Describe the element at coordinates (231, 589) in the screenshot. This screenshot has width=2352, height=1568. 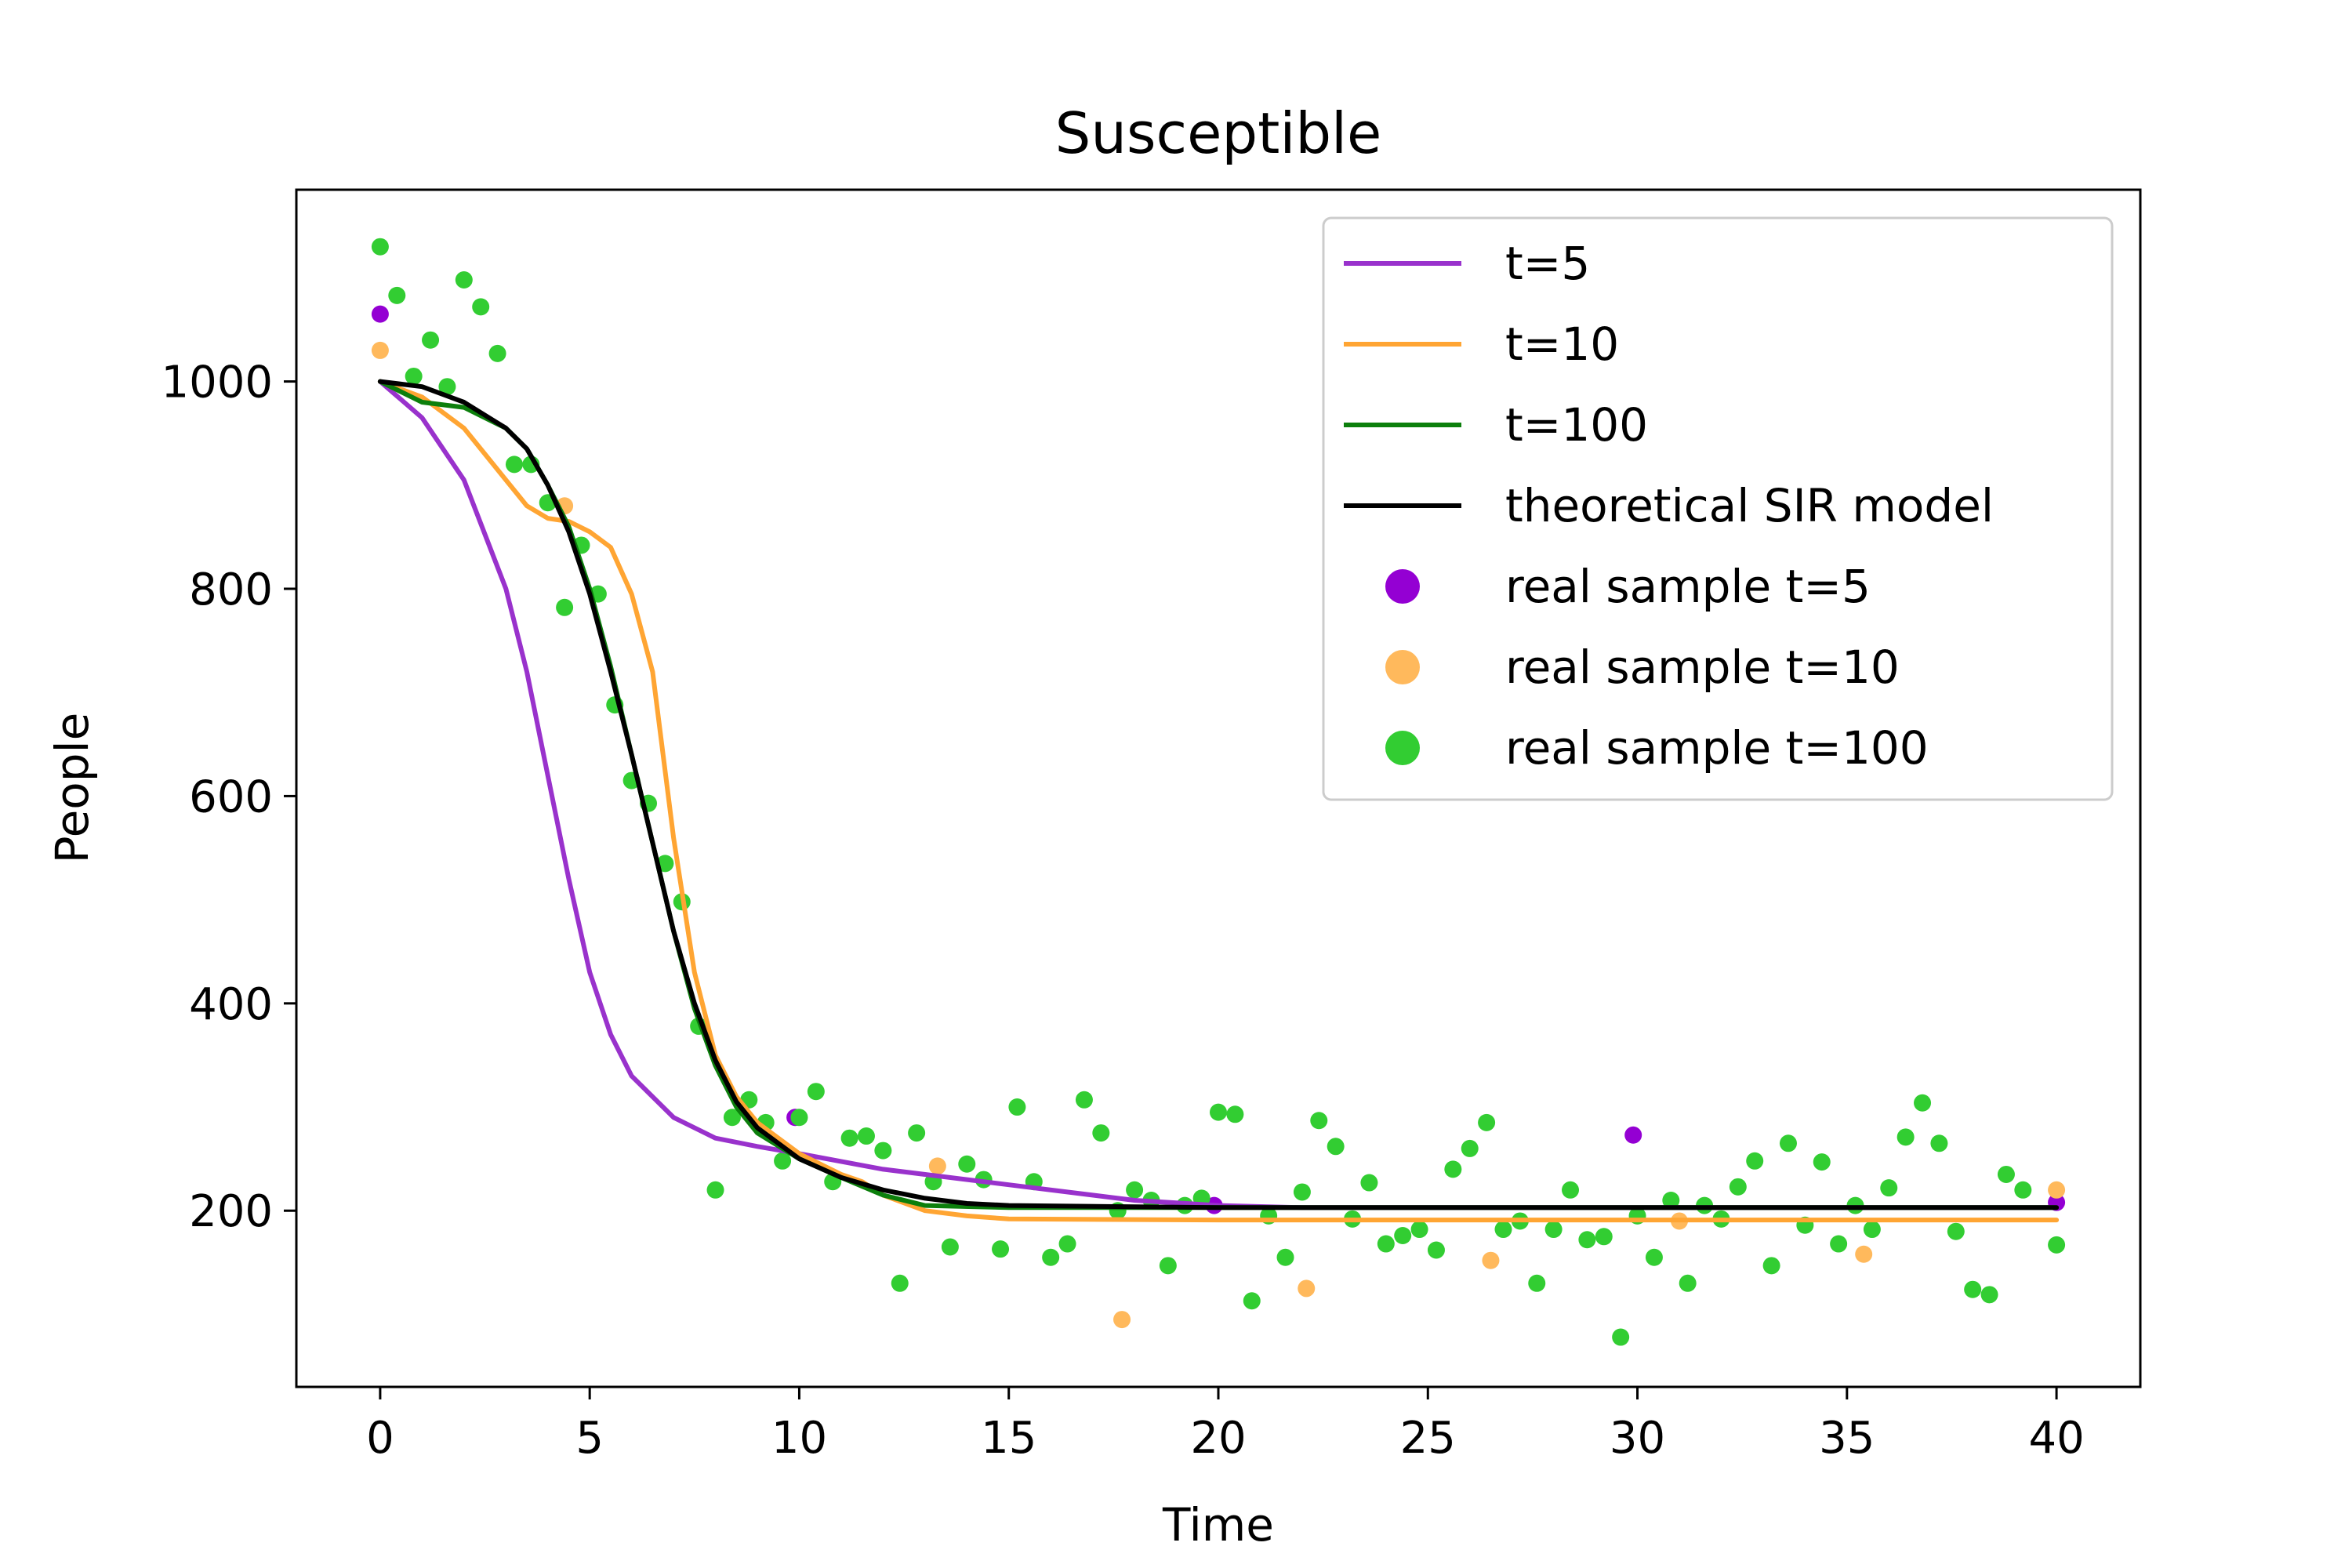
I see `y-tick-label: 800` at that location.